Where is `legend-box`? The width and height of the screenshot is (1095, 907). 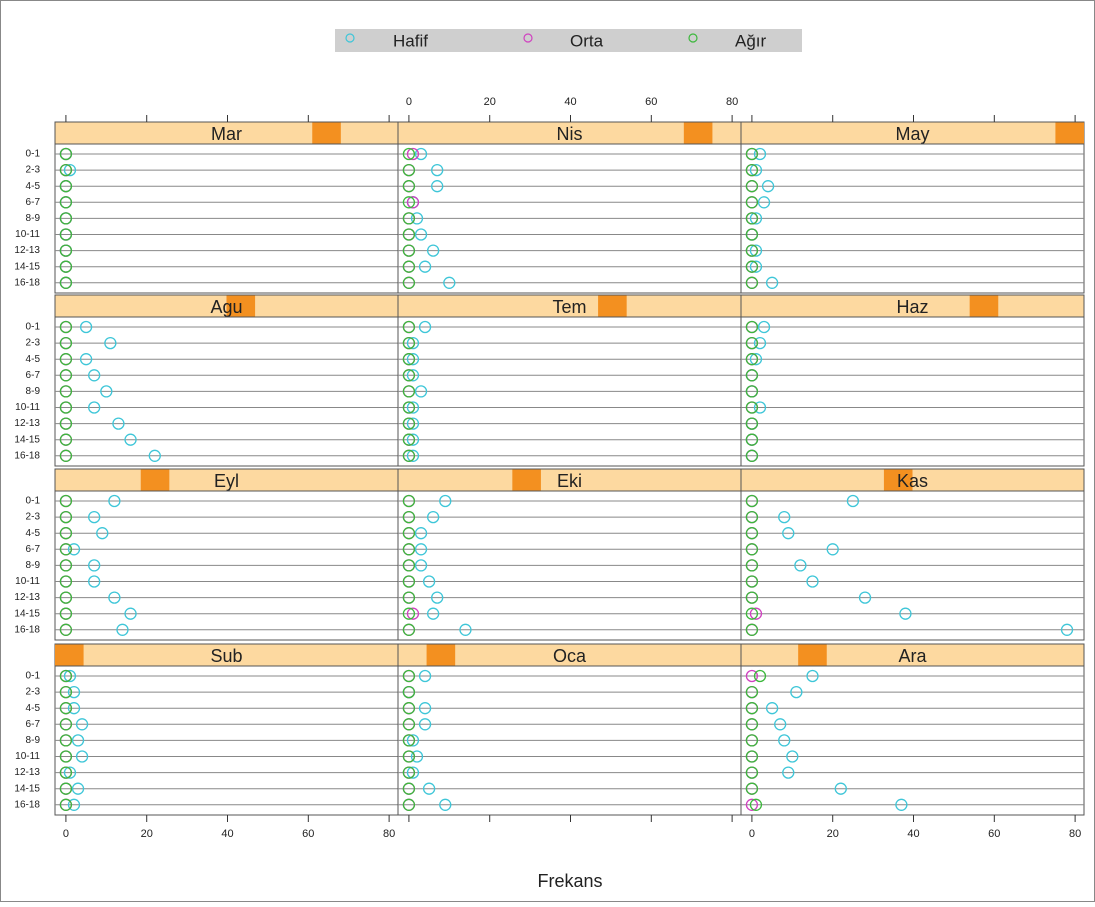
legend-box is located at coordinates (568, 40).